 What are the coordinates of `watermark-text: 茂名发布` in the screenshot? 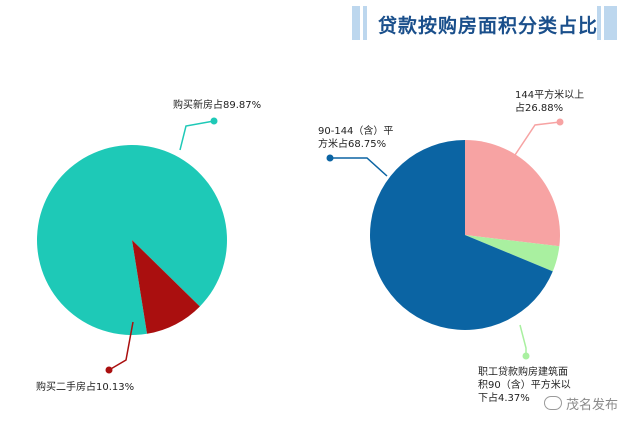 It's located at (591, 405).